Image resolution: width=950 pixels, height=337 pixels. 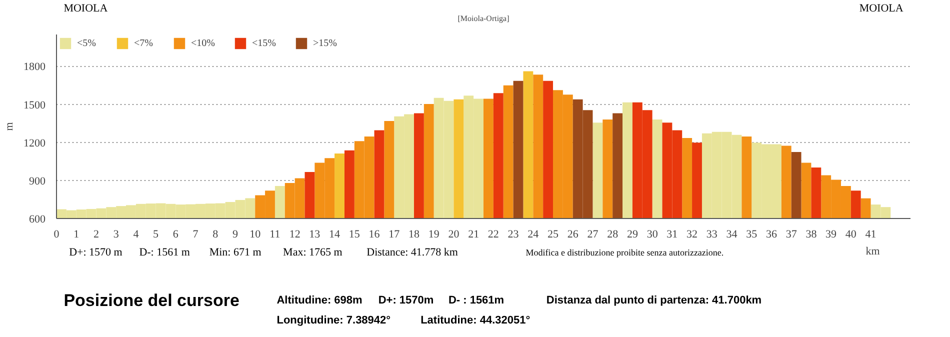 I want to click on text: Min: 671 m, so click(x=235, y=252).